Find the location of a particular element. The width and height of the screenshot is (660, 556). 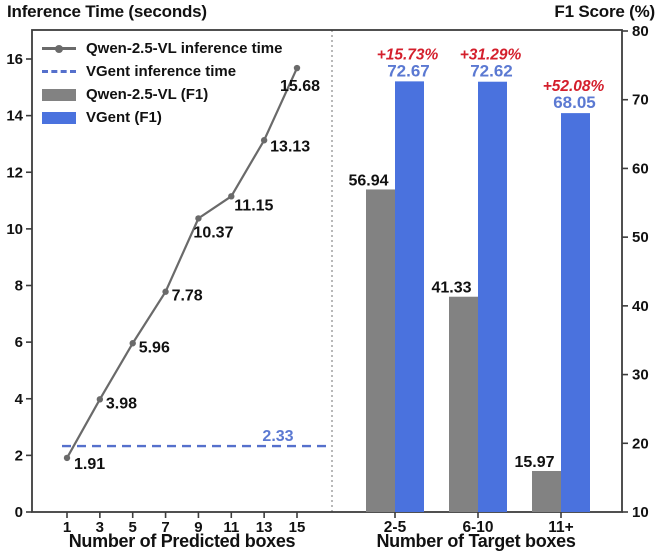

blue-bar-value-label: 68.05 is located at coordinates (574, 102).